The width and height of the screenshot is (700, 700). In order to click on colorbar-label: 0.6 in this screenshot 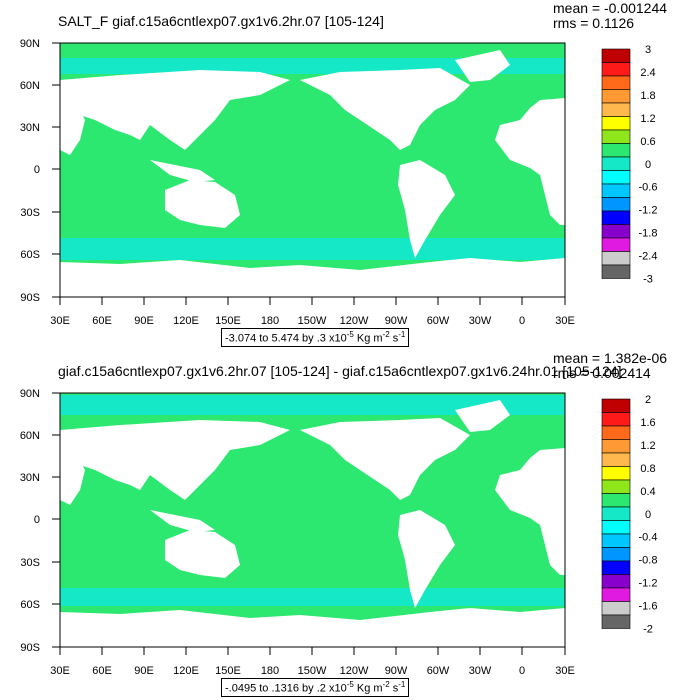, I will do `click(647, 142)`.